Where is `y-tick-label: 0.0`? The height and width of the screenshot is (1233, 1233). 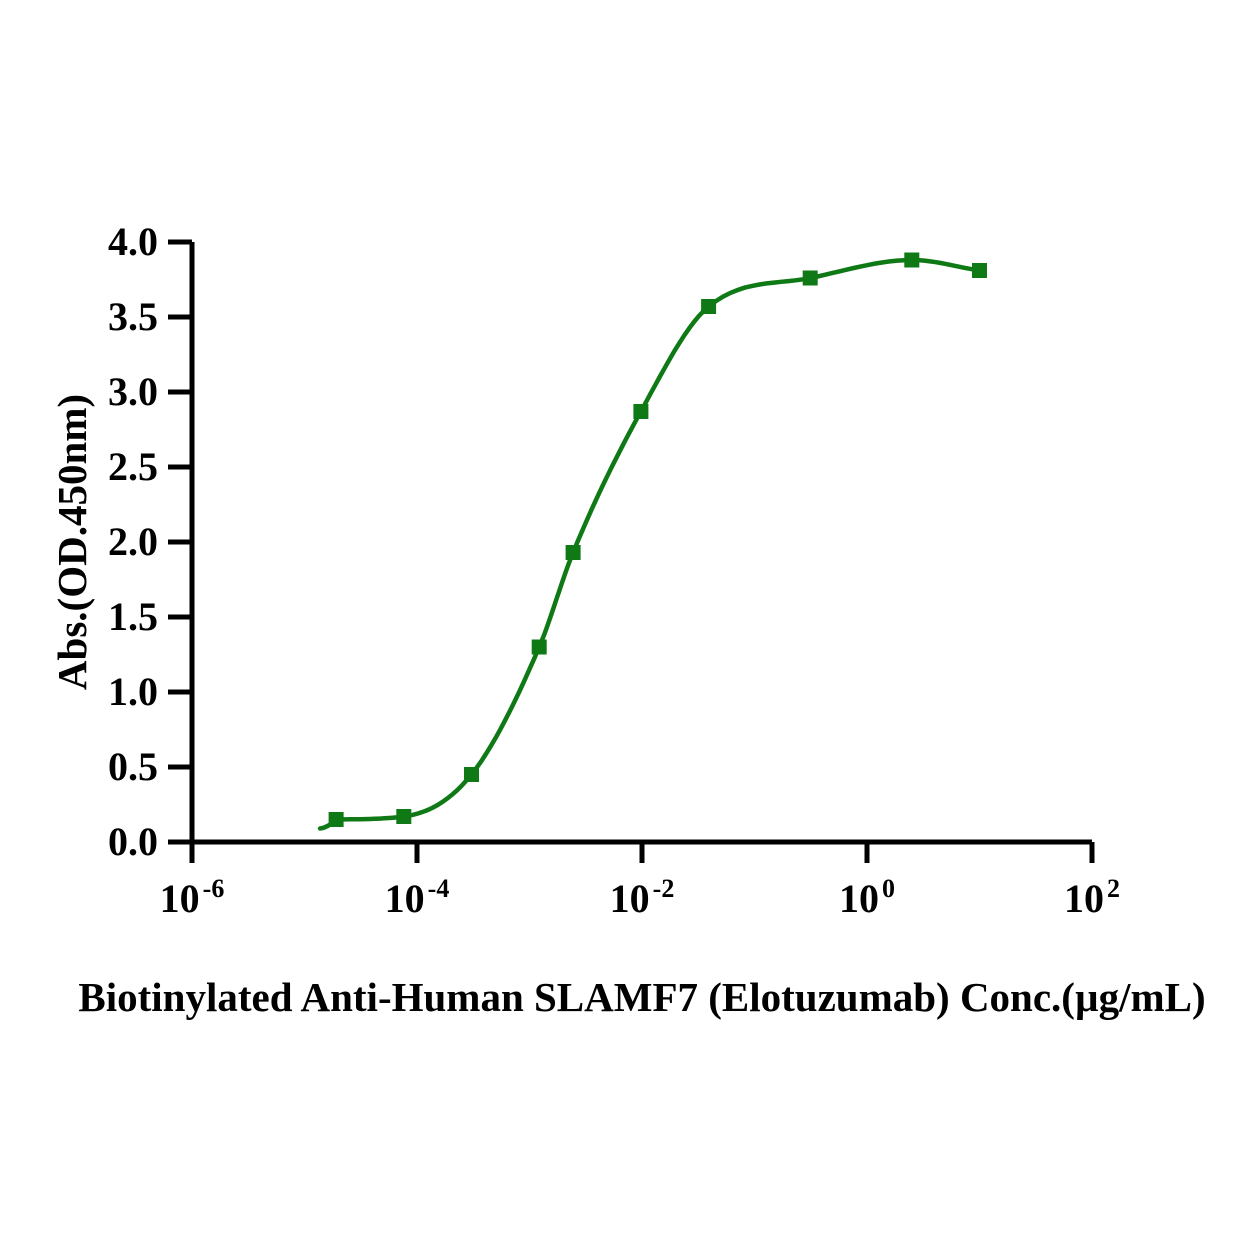
y-tick-label: 0.0 is located at coordinates (133, 841).